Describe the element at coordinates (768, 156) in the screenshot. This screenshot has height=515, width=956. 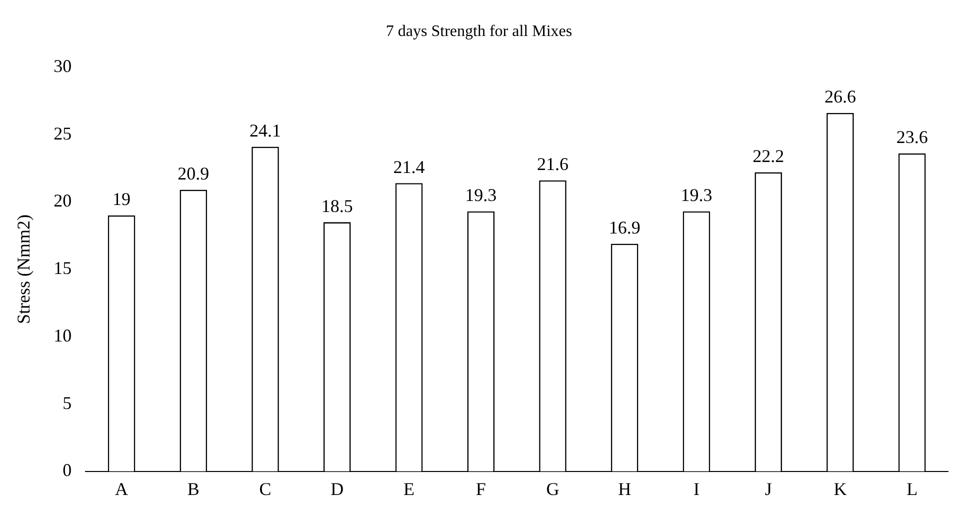
I see `data-label: 22.2` at that location.